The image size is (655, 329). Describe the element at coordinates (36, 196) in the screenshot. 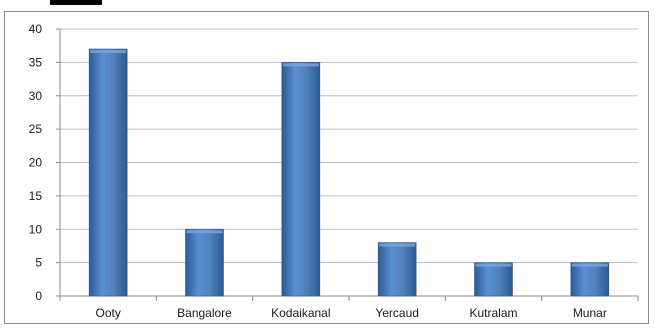

I see `y-tick-label: 15` at that location.